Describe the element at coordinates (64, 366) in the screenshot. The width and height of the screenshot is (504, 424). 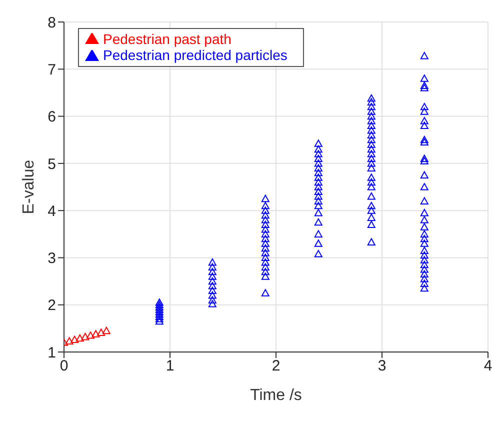
I see `x-tick-label: 0` at that location.